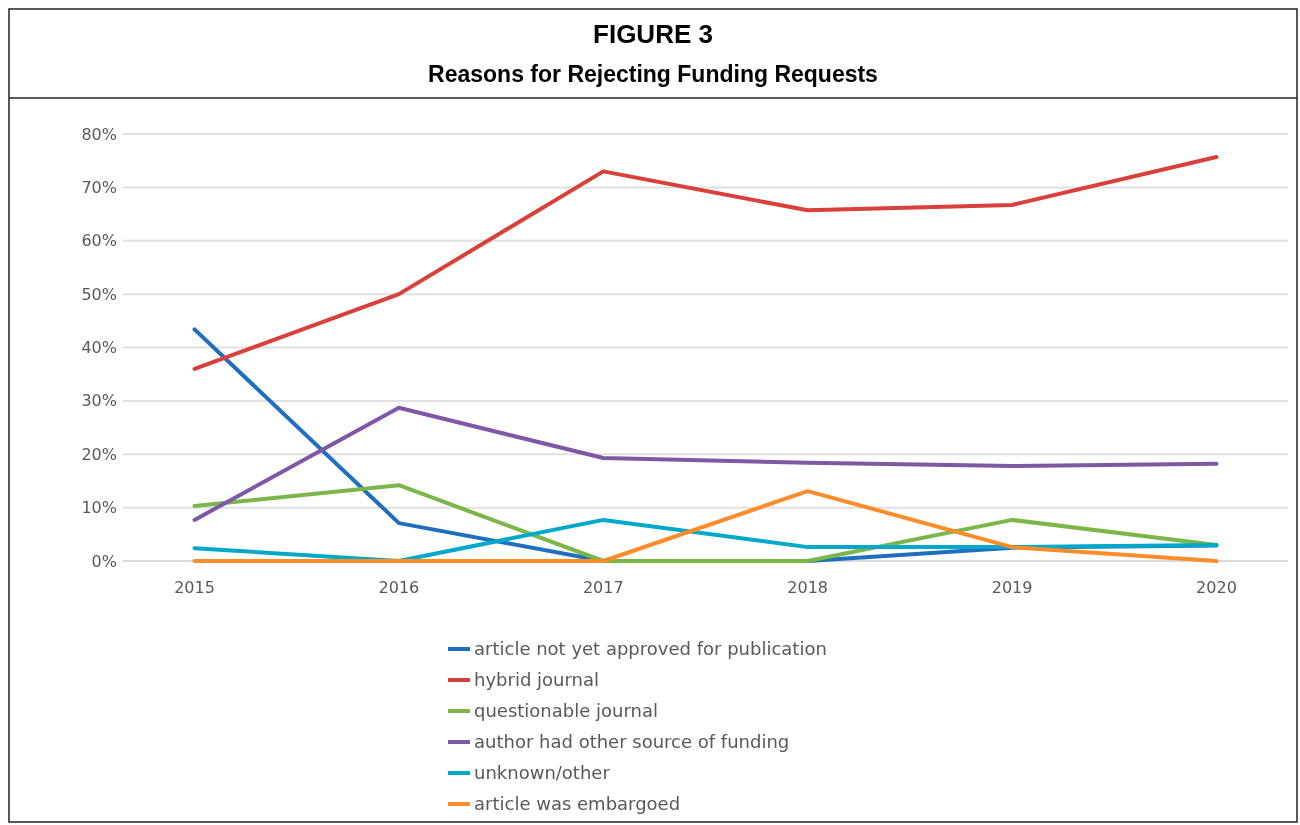  What do you see at coordinates (536, 680) in the screenshot?
I see `legend-label: hybrid journal` at bounding box center [536, 680].